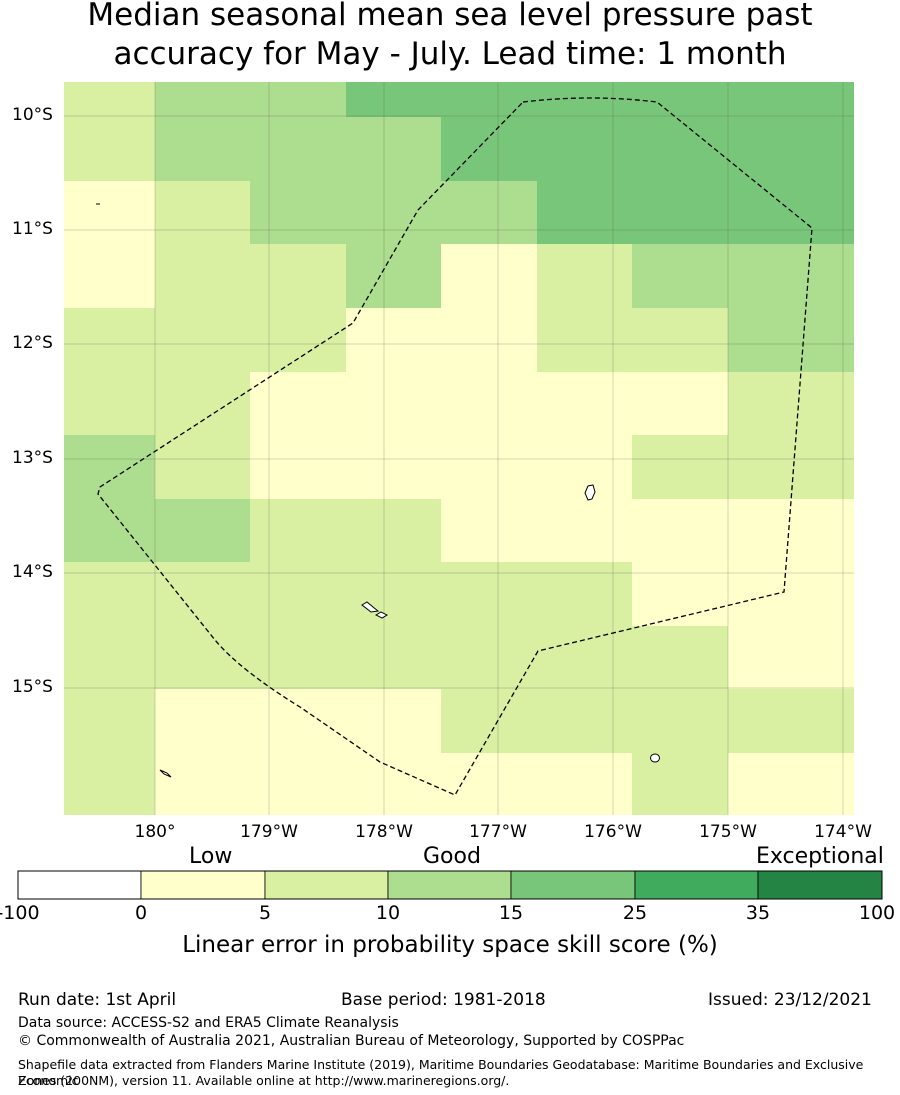 This screenshot has height=1095, width=900. I want to click on island-south, so click(655, 758).